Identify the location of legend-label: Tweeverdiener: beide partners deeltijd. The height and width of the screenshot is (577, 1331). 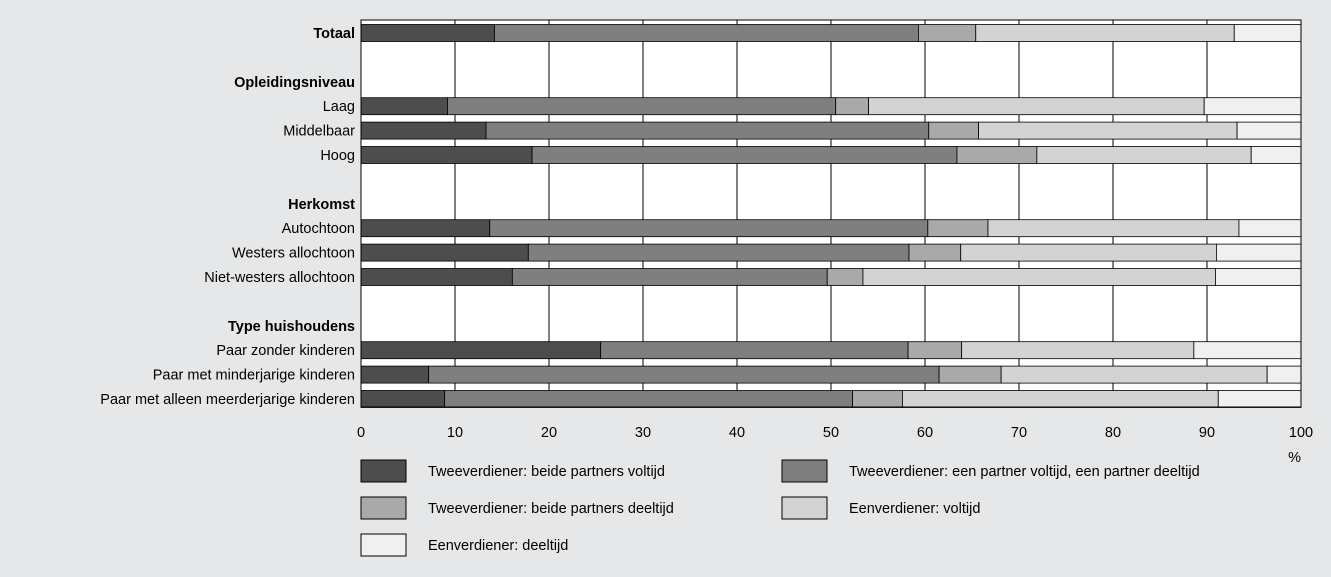
(551, 509).